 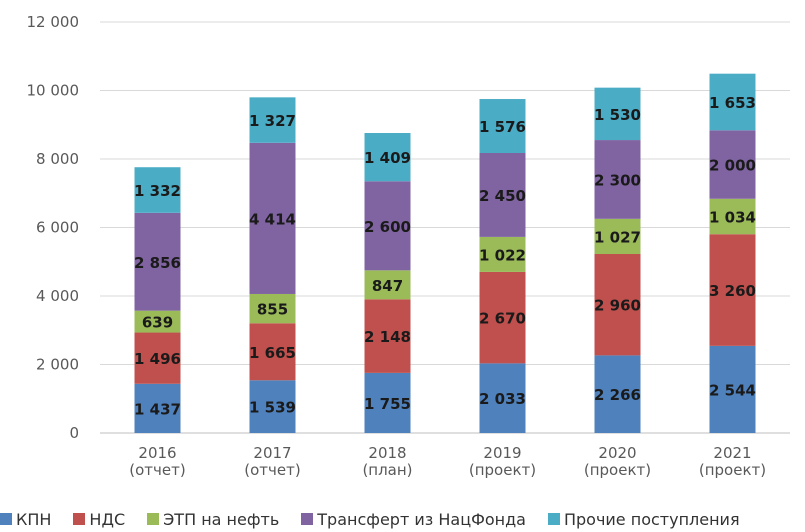 I want to click on data-label: 3 260, so click(x=732, y=291).